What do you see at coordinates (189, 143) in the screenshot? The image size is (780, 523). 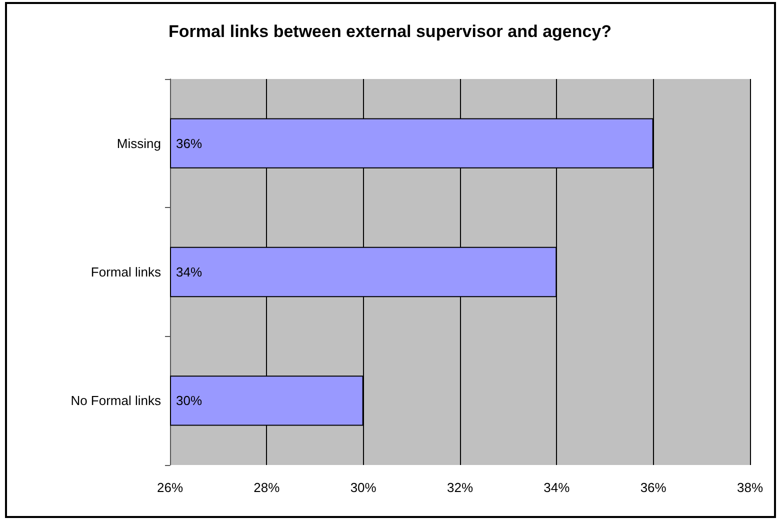 I see `data-label: 36%` at bounding box center [189, 143].